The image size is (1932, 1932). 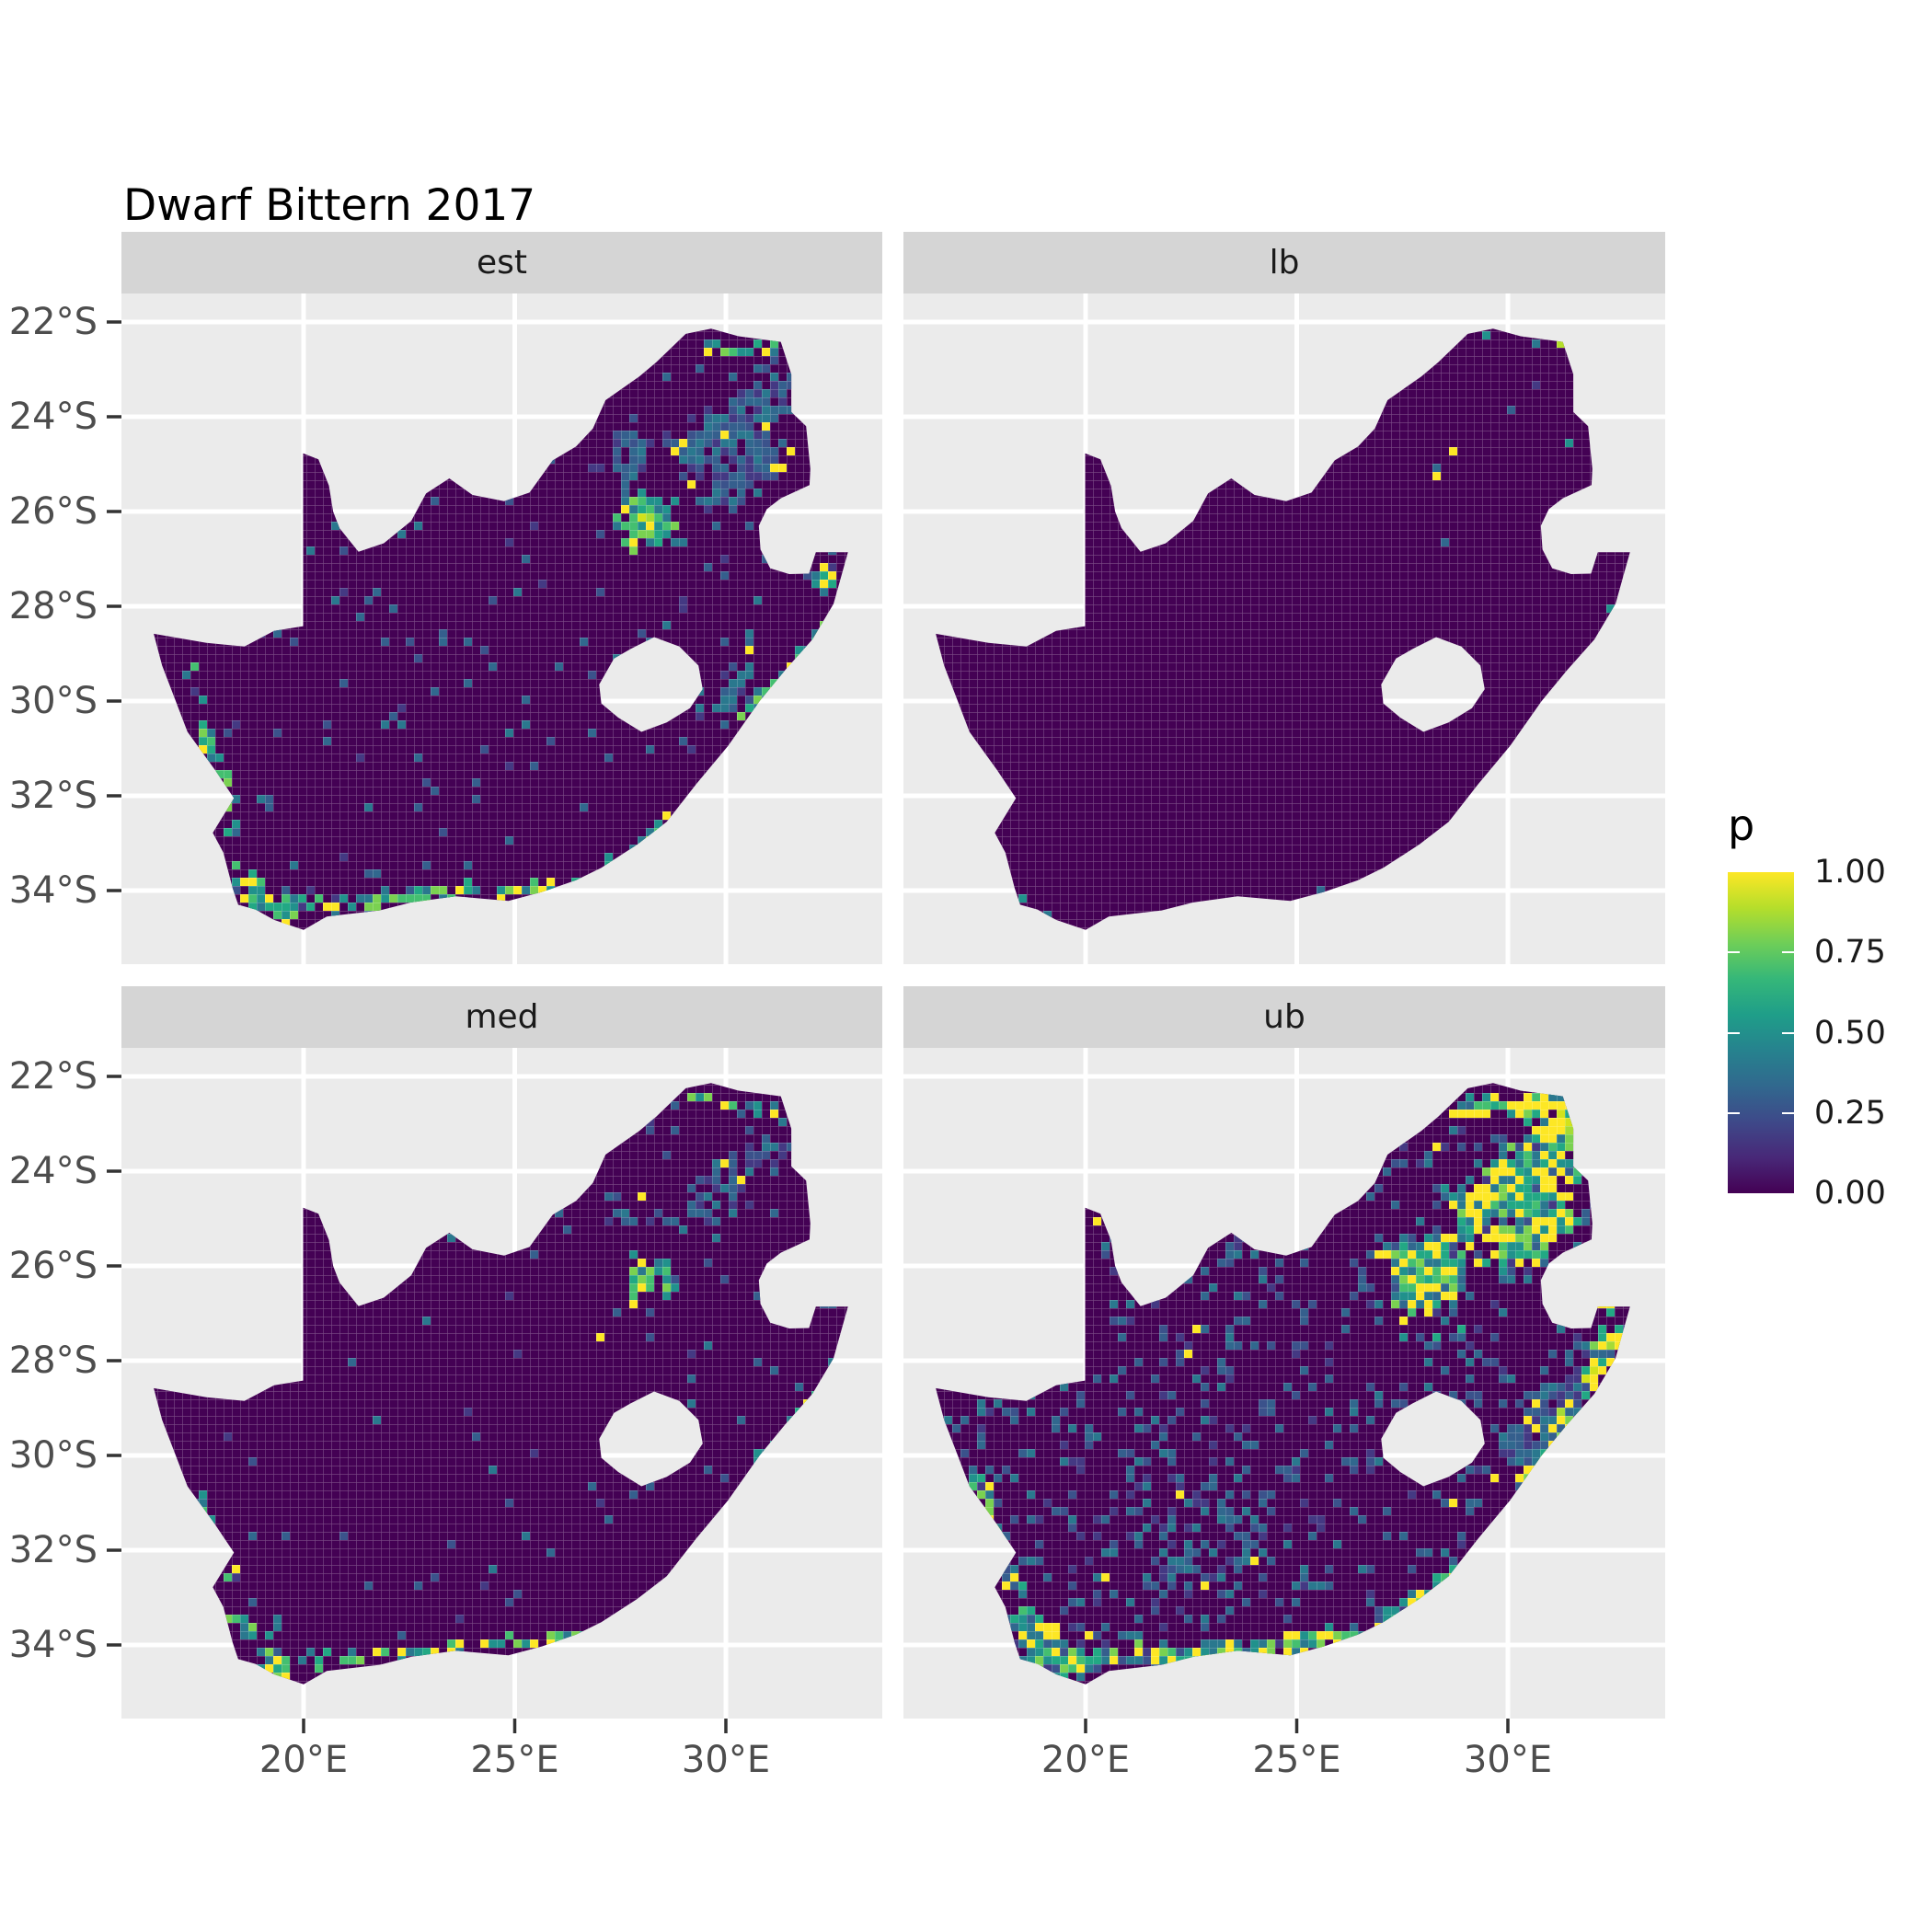 What do you see at coordinates (1284, 1017) in the screenshot?
I see `facet-strip-ub: ub` at bounding box center [1284, 1017].